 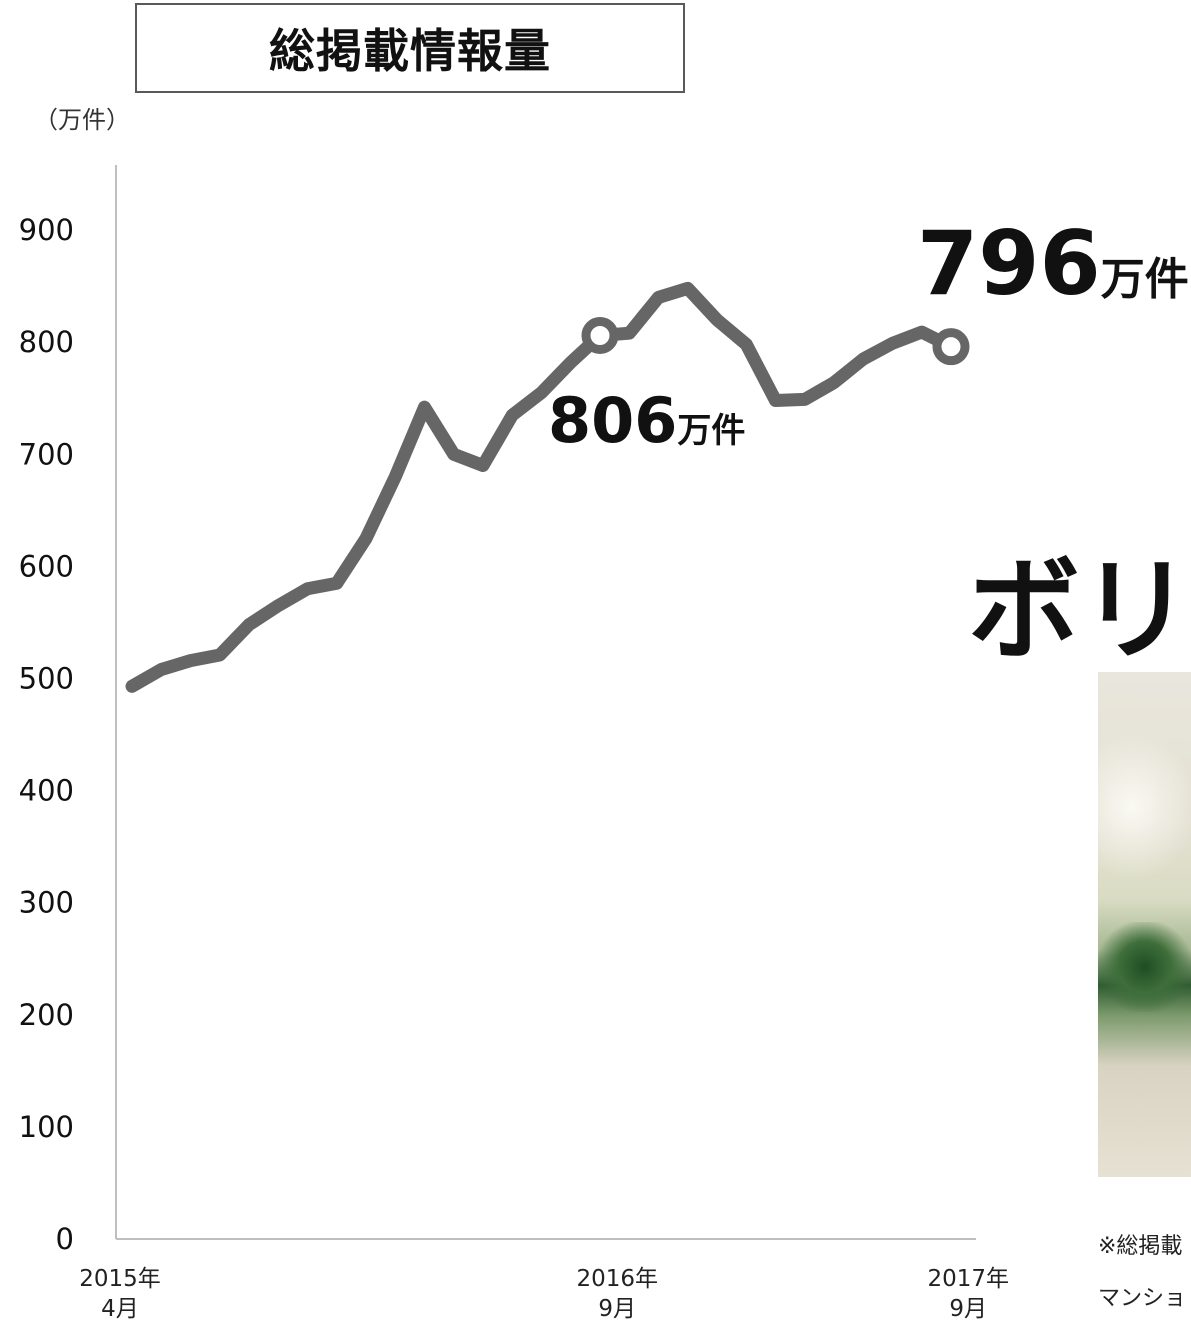 What do you see at coordinates (46, 1127) in the screenshot?
I see `y-tick-label: 100` at bounding box center [46, 1127].